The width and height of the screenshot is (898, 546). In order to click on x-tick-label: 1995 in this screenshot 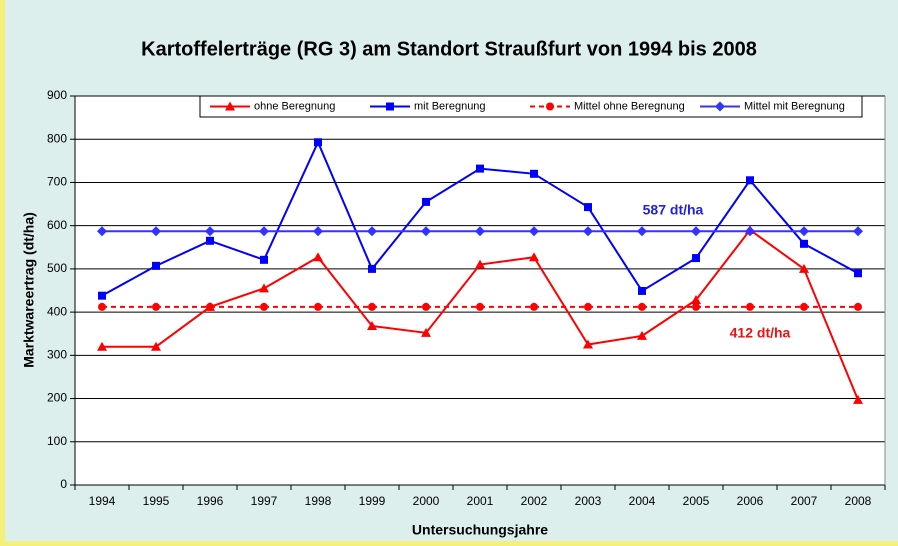, I will do `click(156, 501)`.